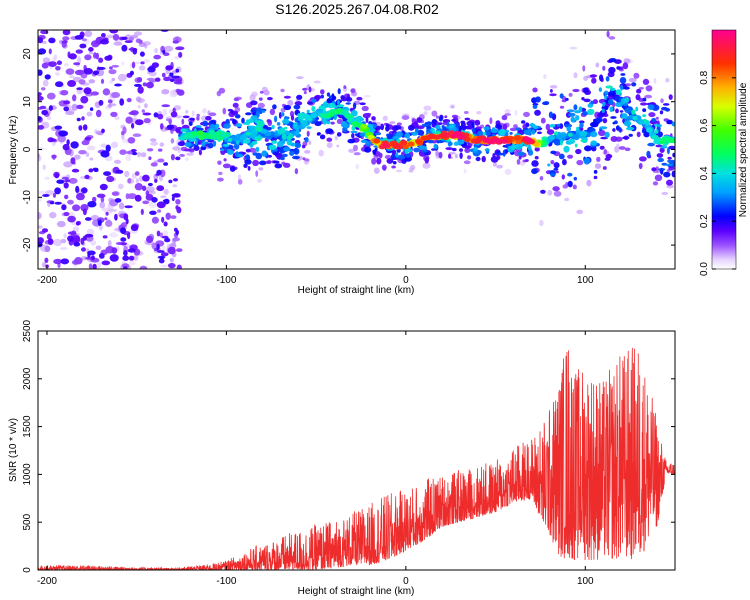 This screenshot has height=600, width=750. I want to click on y-tick-label: 0, so click(27, 570).